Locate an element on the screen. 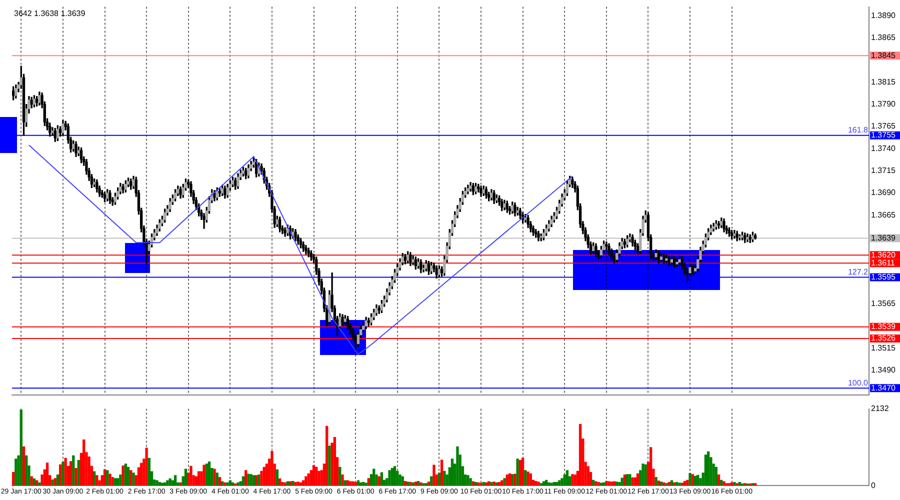  y-tick-label: 1.3790 is located at coordinates (883, 104).